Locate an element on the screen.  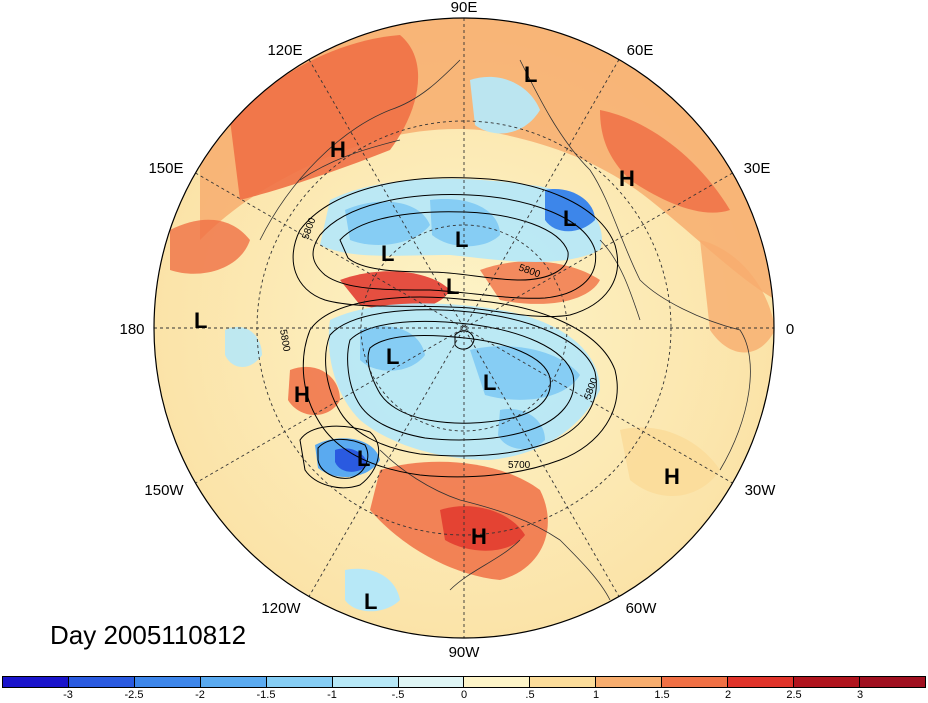
lon-label-90w: 90W is located at coordinates (465, 652).